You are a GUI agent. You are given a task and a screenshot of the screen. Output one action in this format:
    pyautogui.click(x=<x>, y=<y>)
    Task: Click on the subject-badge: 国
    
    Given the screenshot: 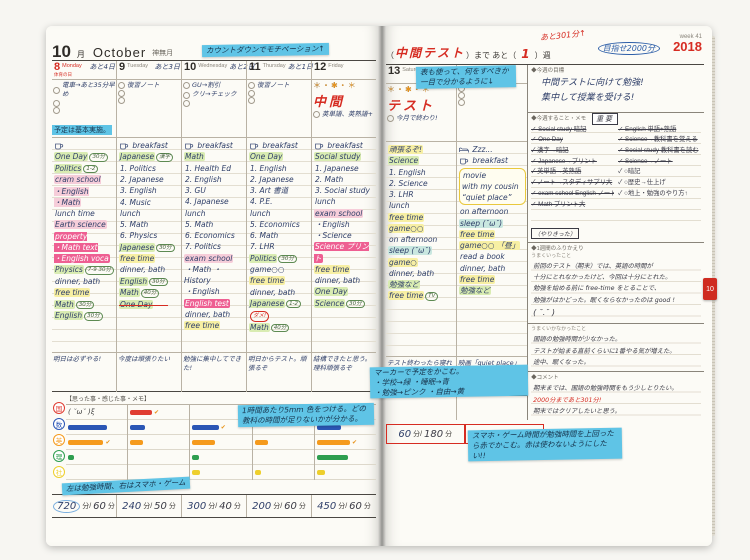 What is the action you would take?
    pyautogui.click(x=59, y=408)
    